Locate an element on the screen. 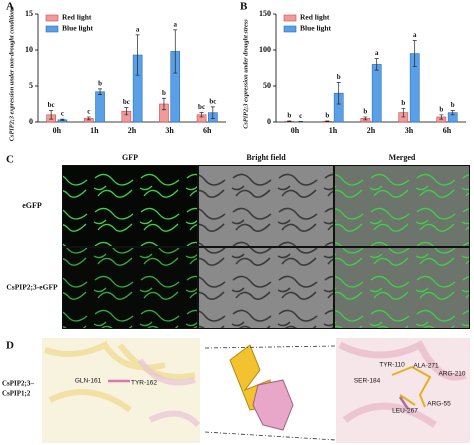  y-tick-label: 150 is located at coordinates (265, 13).